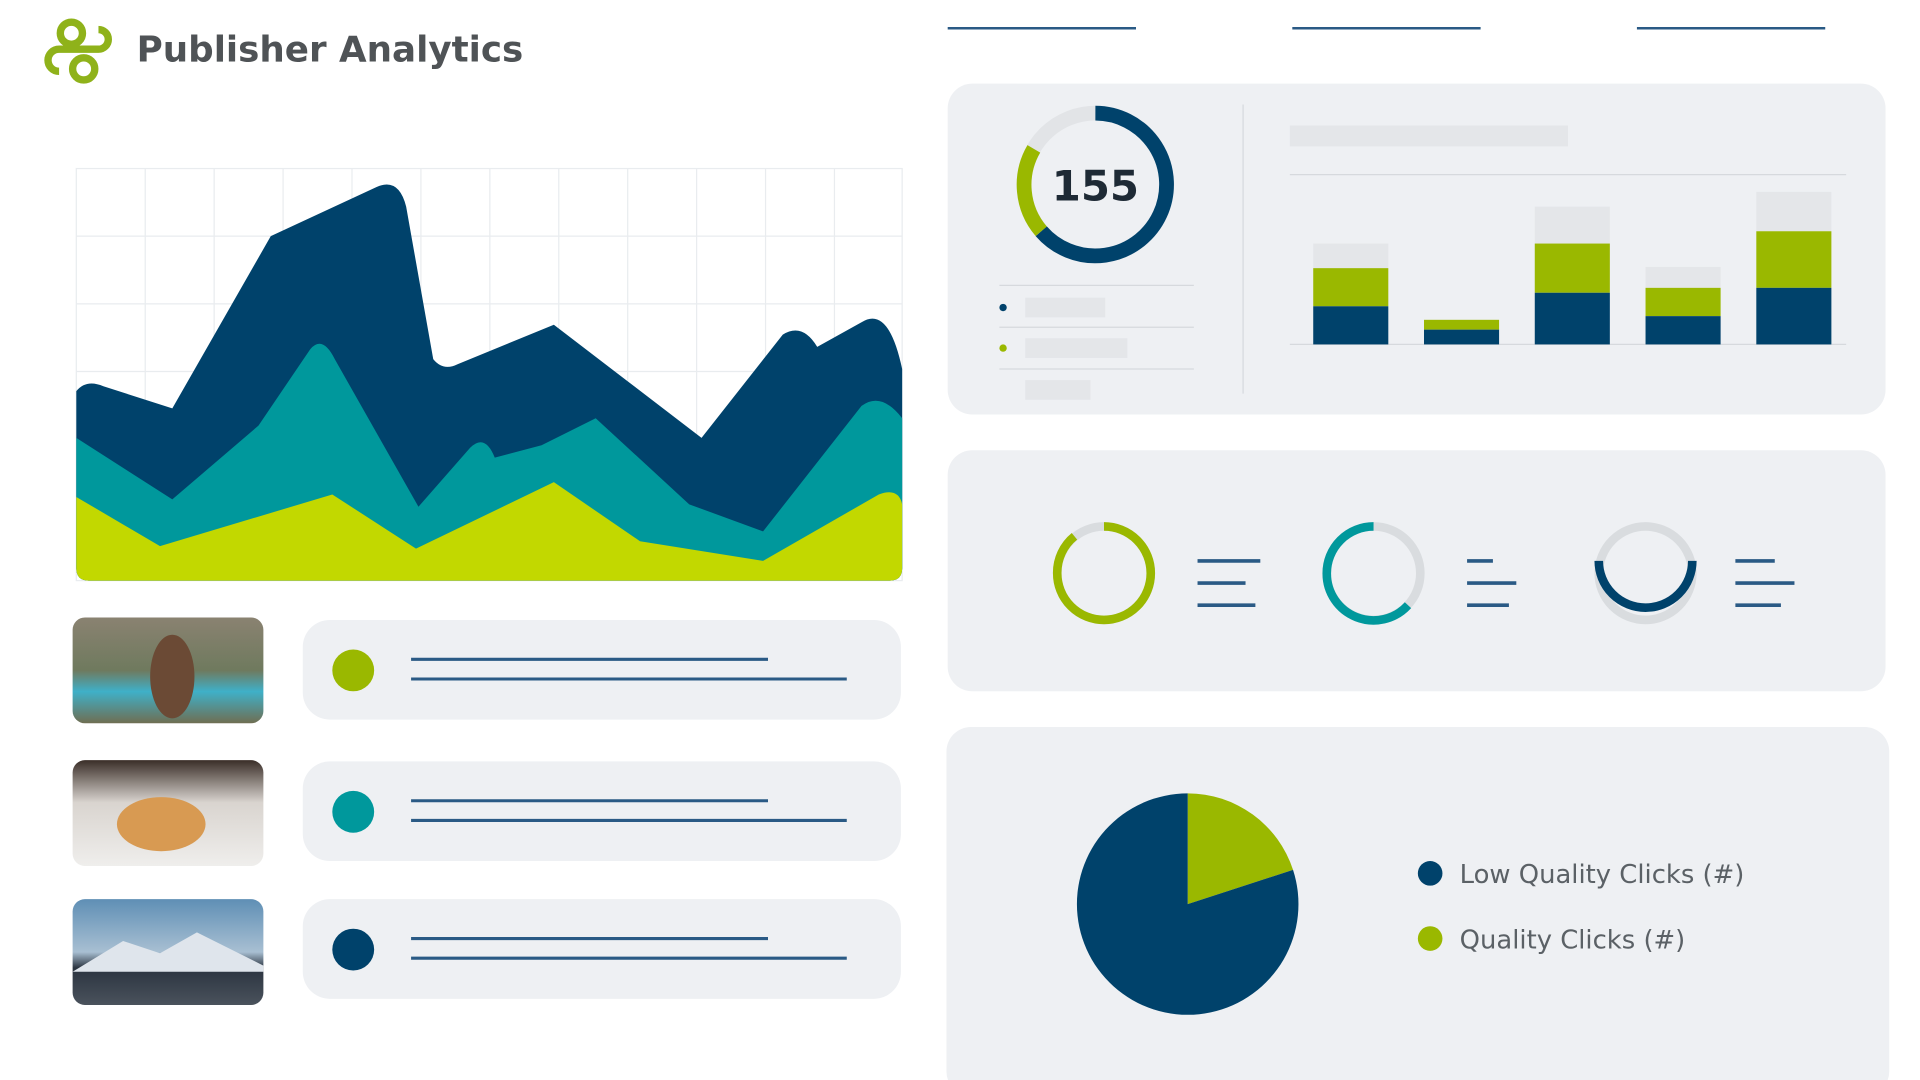 This screenshot has height=1080, width=1920. I want to click on ring-widgets, so click(1423, 573).